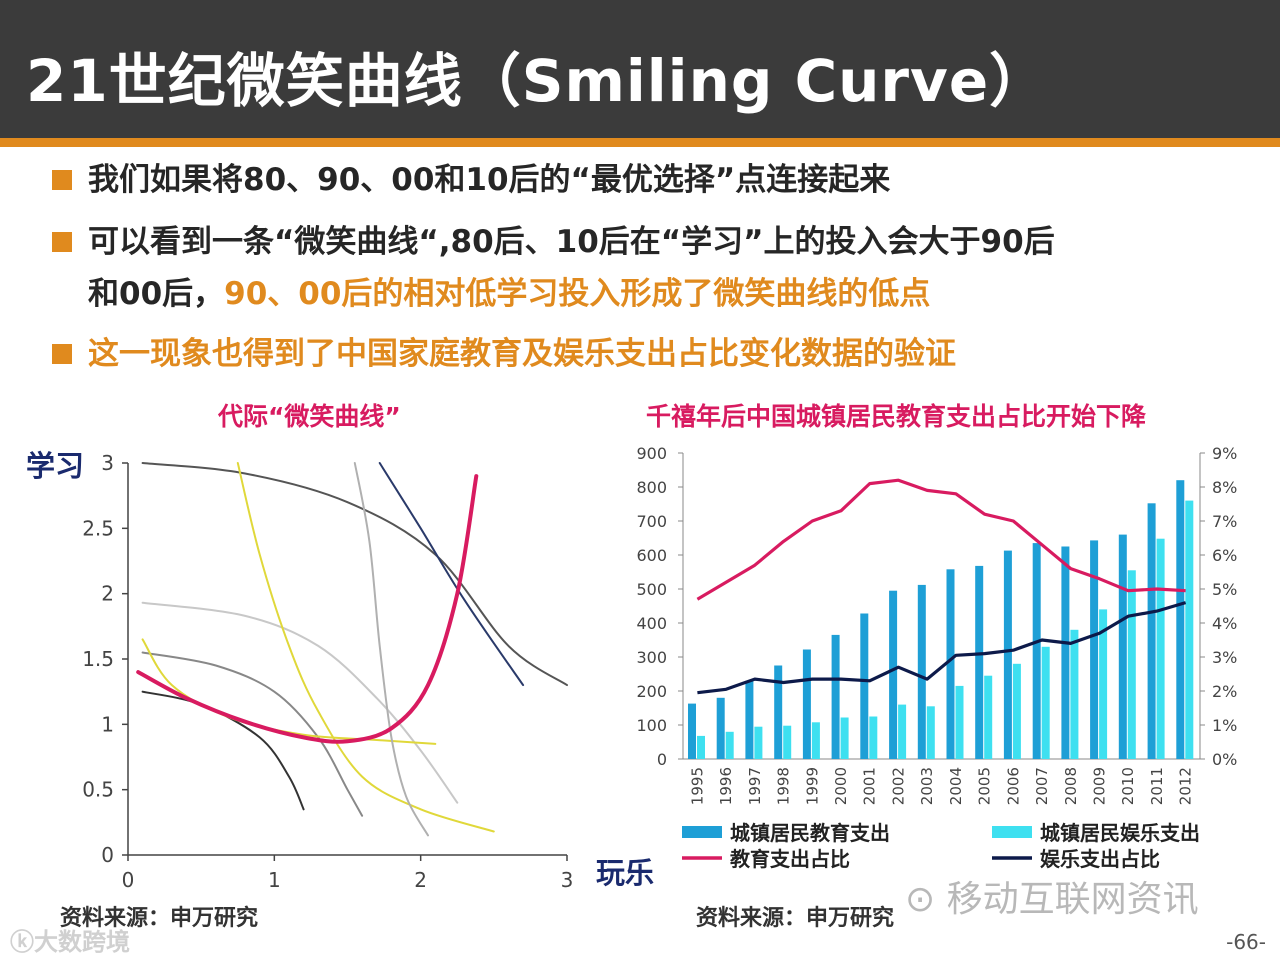  What do you see at coordinates (1012, 832) in the screenshot?
I see `legend-swatch-城镇居民娱乐支出` at bounding box center [1012, 832].